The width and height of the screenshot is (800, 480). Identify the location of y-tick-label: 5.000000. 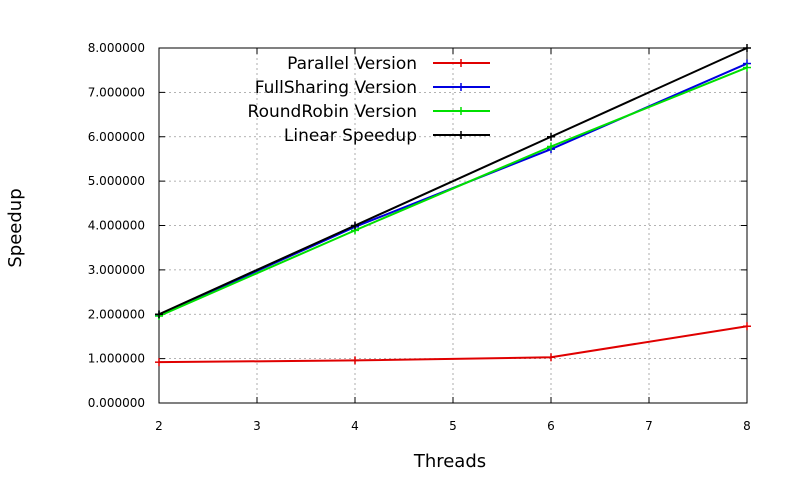
(116, 181).